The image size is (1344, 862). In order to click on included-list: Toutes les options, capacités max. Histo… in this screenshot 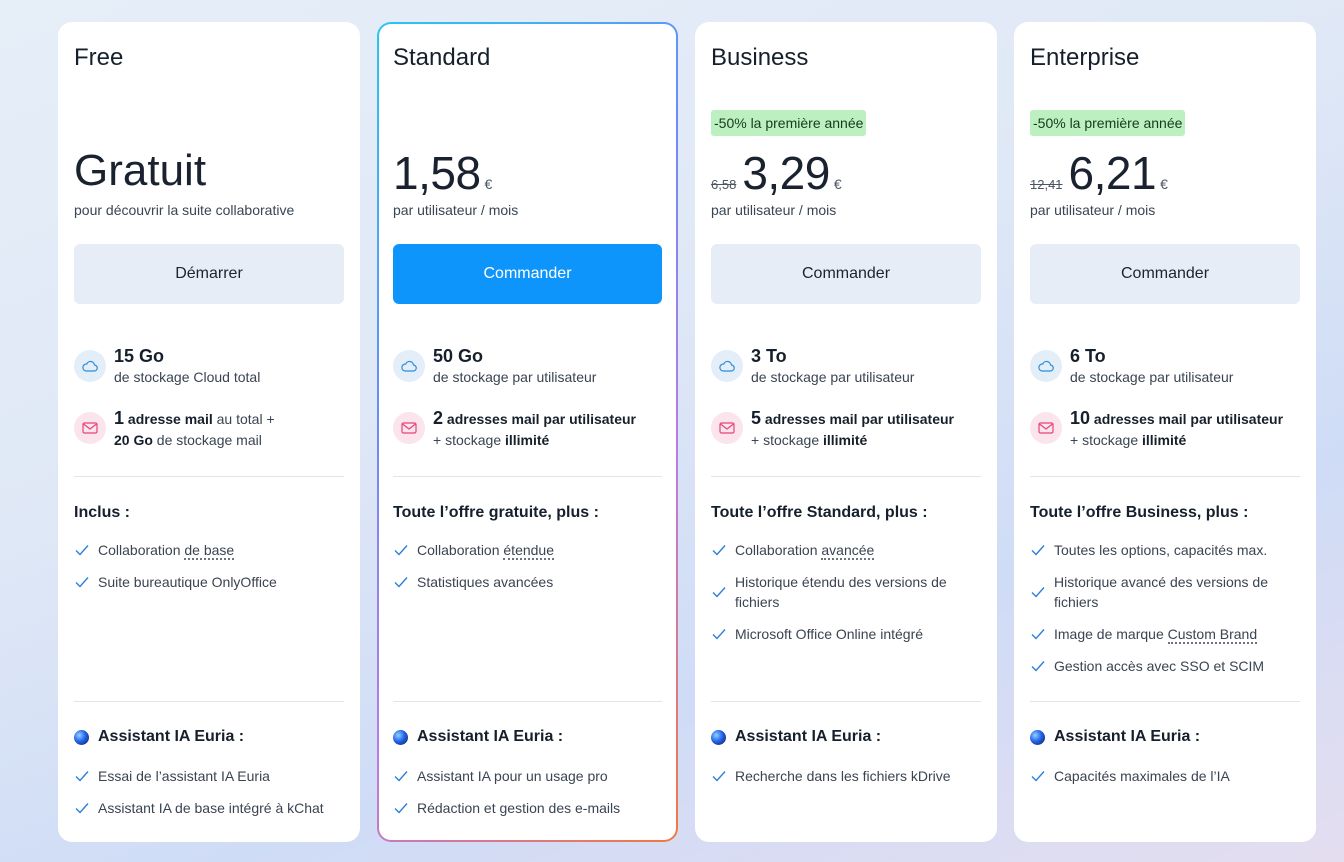, I will do `click(1165, 614)`.